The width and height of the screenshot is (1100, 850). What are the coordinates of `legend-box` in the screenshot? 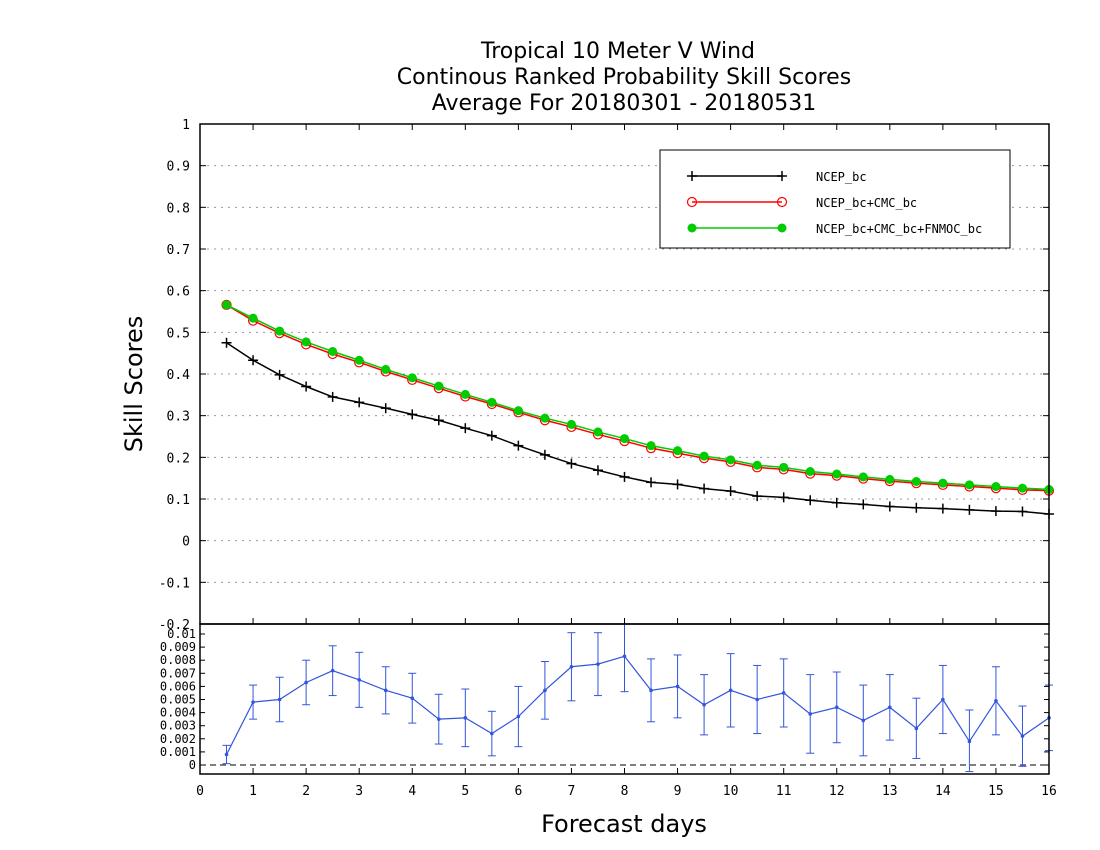 It's located at (835, 199).